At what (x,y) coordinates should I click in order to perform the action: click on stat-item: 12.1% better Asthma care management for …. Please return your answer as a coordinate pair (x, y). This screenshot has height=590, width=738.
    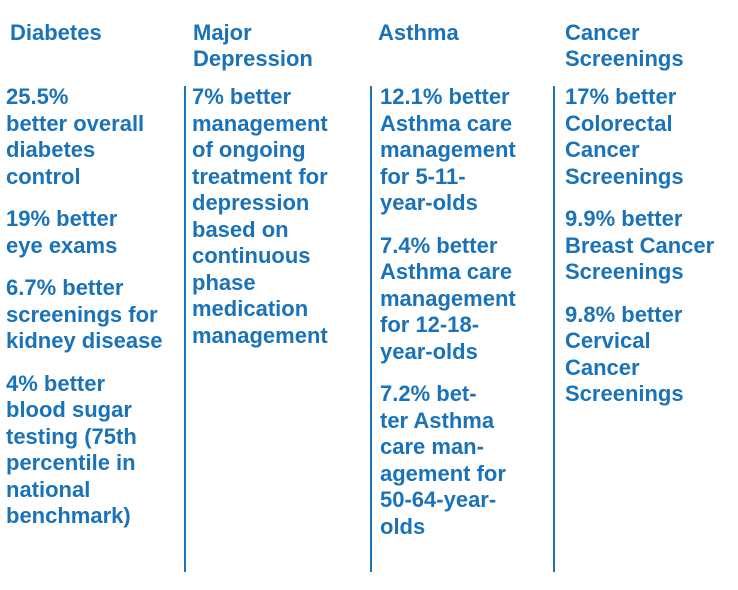
    Looking at the image, I should click on (448, 149).